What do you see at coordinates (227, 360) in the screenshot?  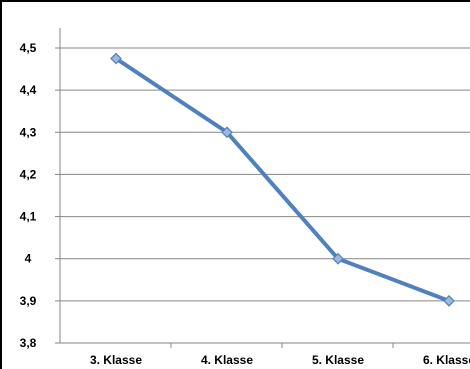 I see `x-tick-label: 4. Klasse` at bounding box center [227, 360].